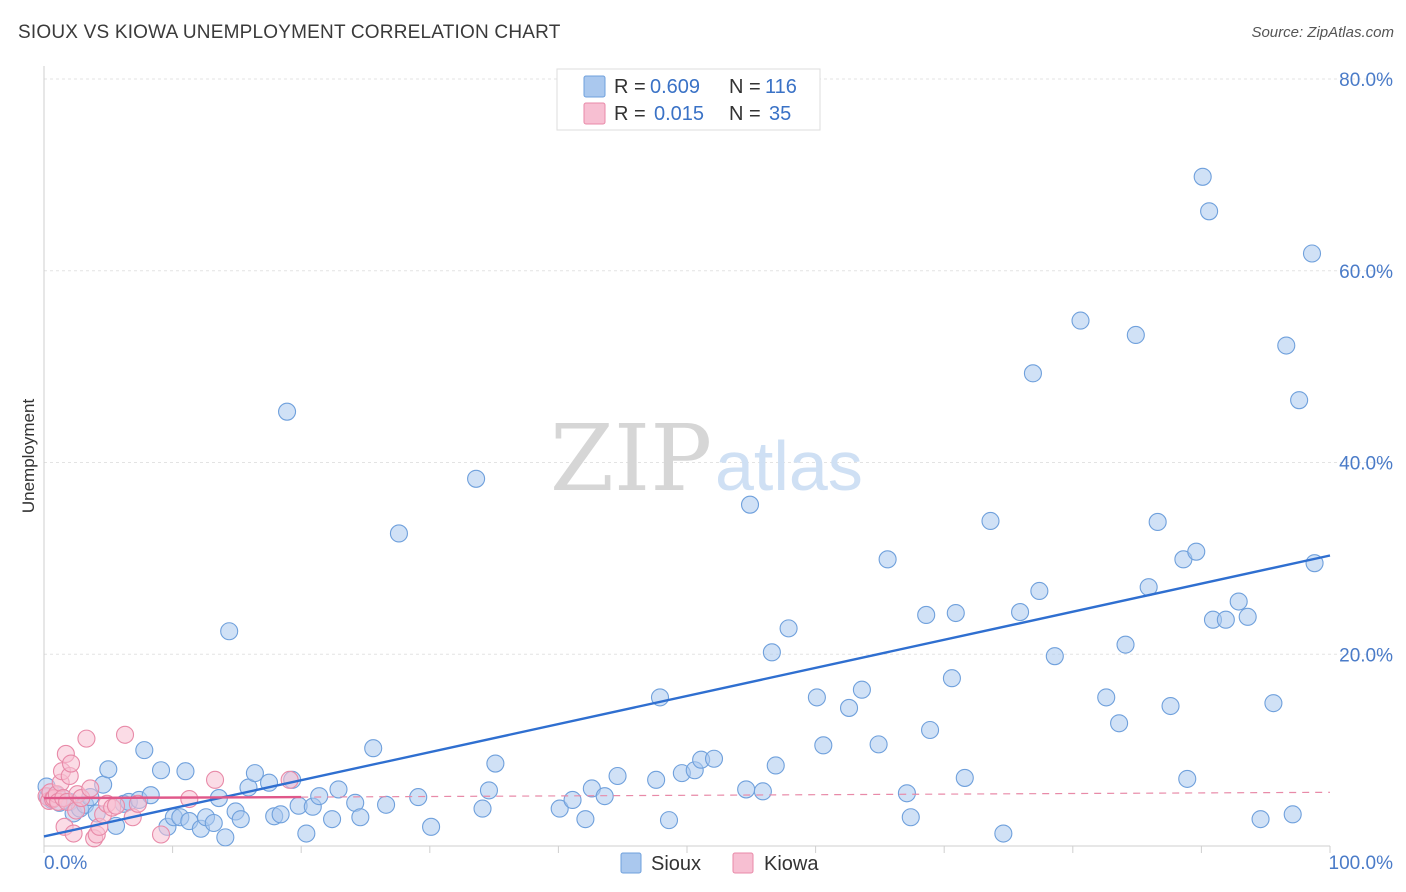 The image size is (1406, 892). Describe the element at coordinates (631, 458) in the screenshot. I see `watermark-zip: ZIP` at that location.